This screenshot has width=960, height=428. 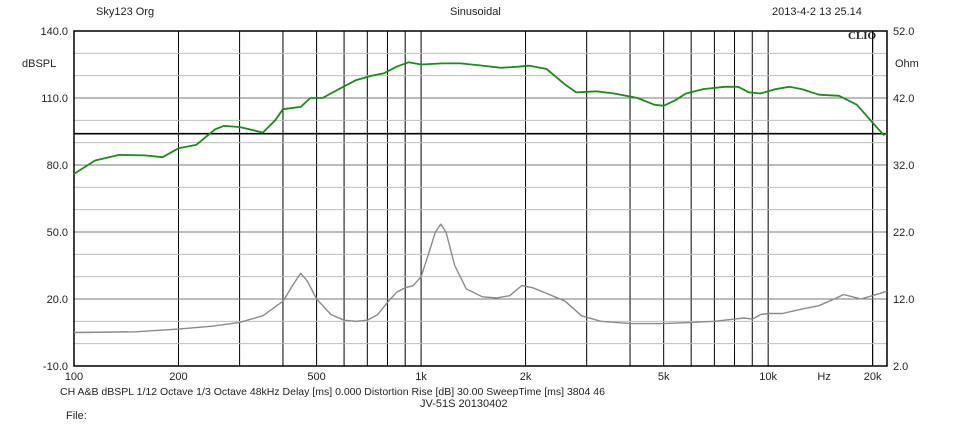 I want to click on y-tick-label: 50.0, so click(x=57, y=233).